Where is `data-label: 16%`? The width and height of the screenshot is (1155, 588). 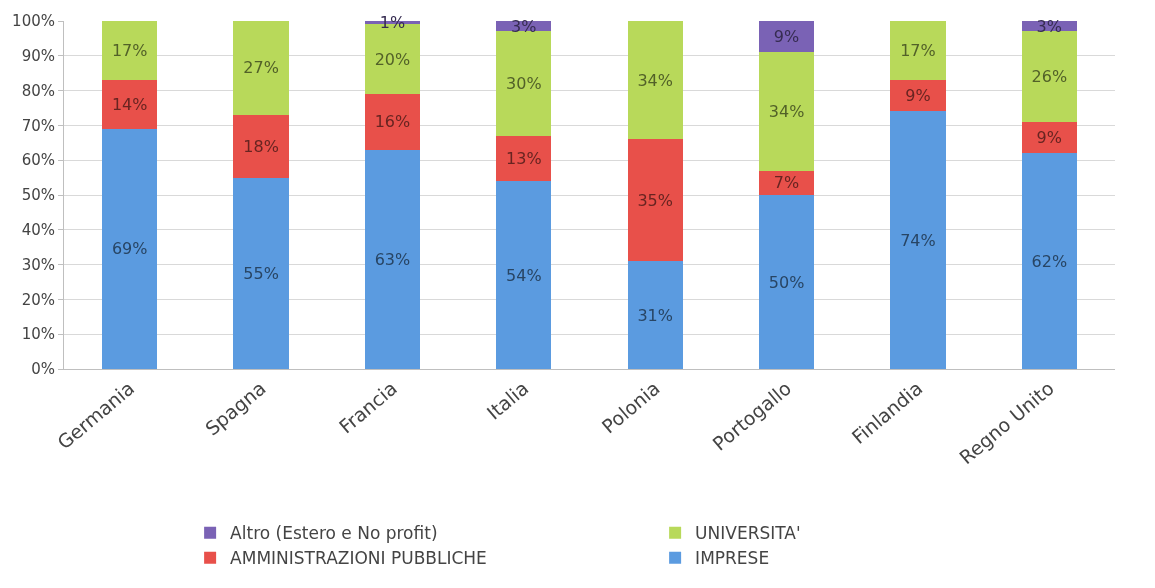 data-label: 16% is located at coordinates (392, 122).